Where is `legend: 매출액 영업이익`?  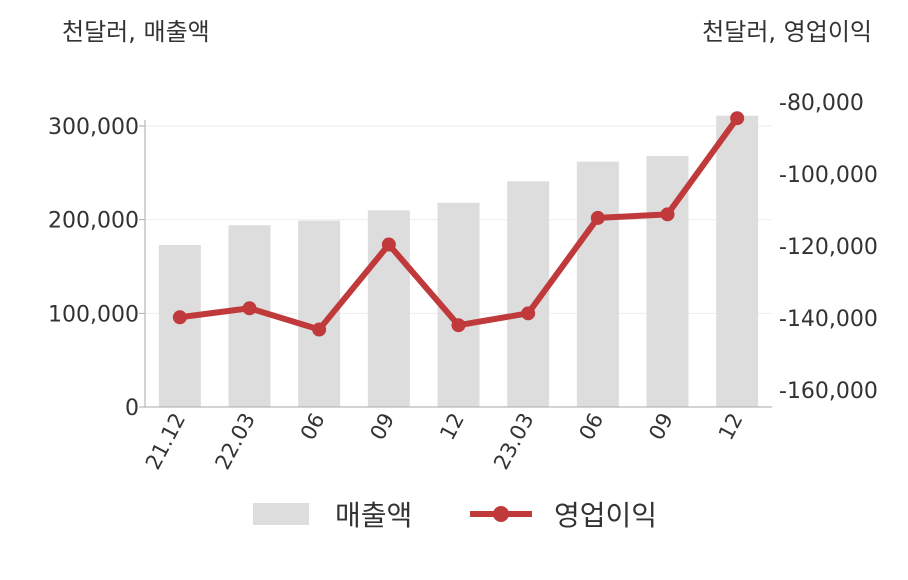
legend: 매출액 영업이익 is located at coordinates (454, 514).